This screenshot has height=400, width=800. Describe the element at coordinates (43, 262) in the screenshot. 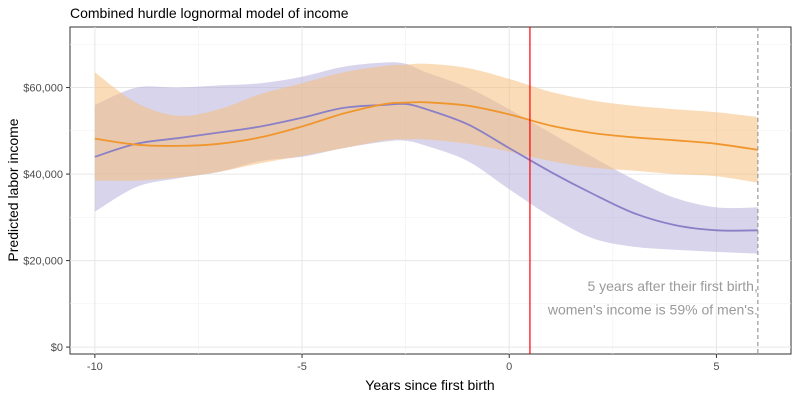

I see `y-tick-label: $20,000` at that location.